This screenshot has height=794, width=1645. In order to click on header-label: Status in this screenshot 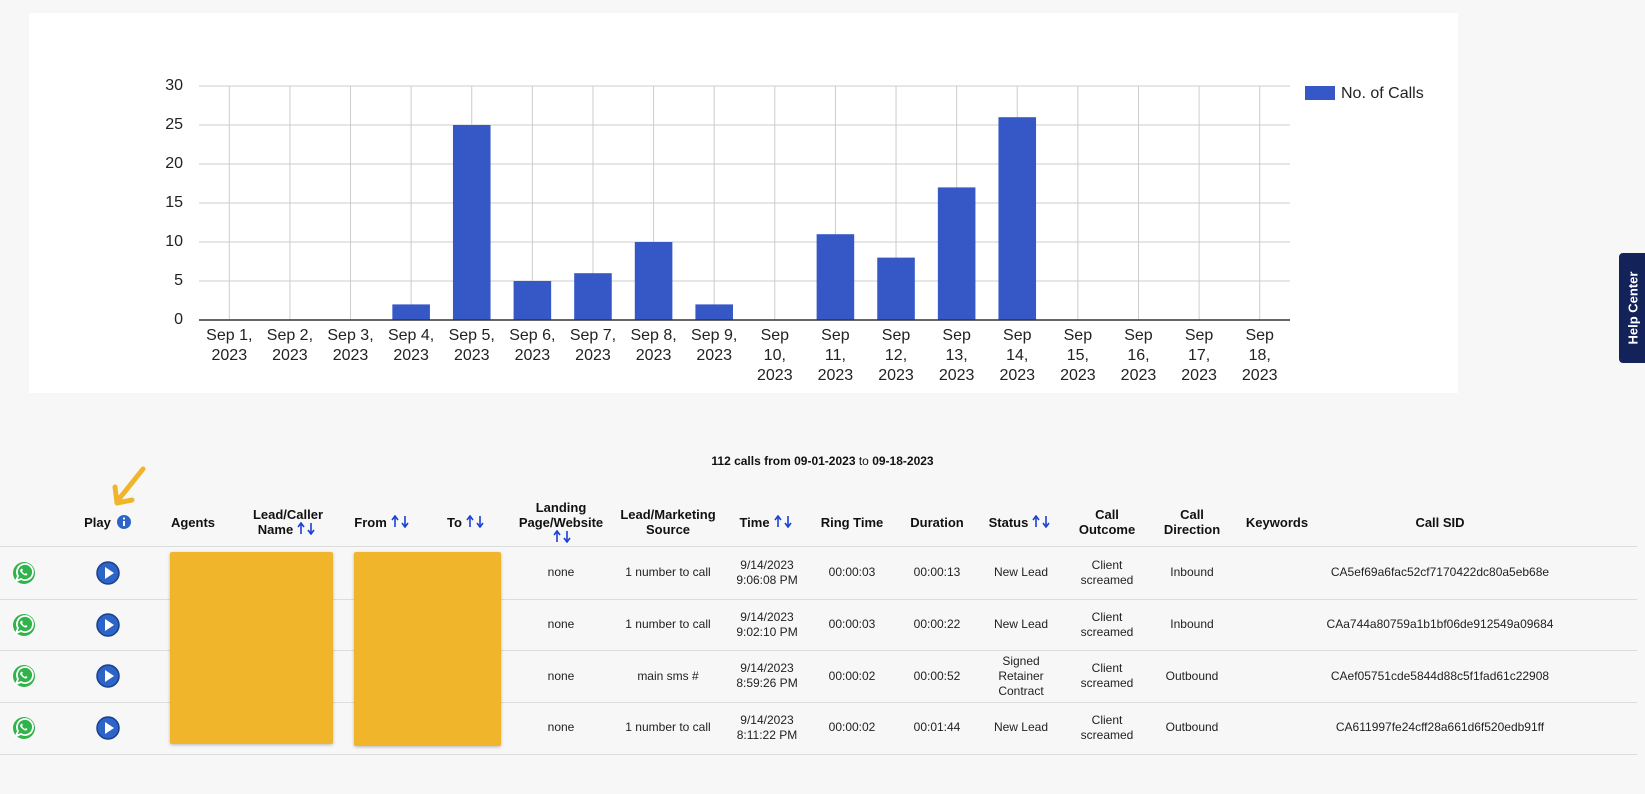, I will do `click(1008, 522)`.